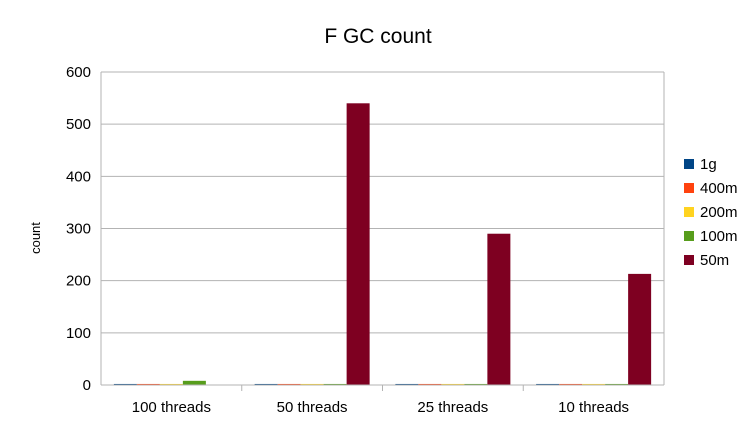  What do you see at coordinates (171, 407) in the screenshot?
I see `x-tick-label: 100 threads` at bounding box center [171, 407].